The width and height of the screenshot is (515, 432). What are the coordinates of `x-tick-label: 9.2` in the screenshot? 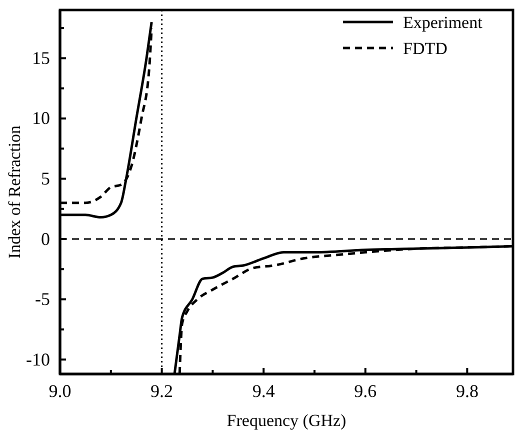 It's located at (162, 390).